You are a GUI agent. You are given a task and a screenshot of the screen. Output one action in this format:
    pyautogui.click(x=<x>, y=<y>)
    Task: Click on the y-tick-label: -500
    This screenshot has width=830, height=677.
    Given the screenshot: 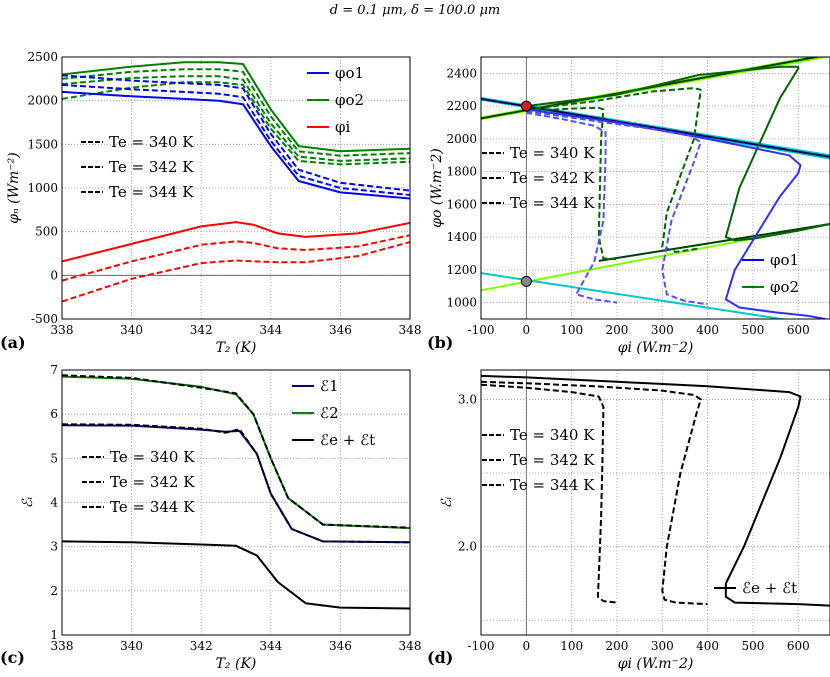 What is the action you would take?
    pyautogui.click(x=44, y=319)
    